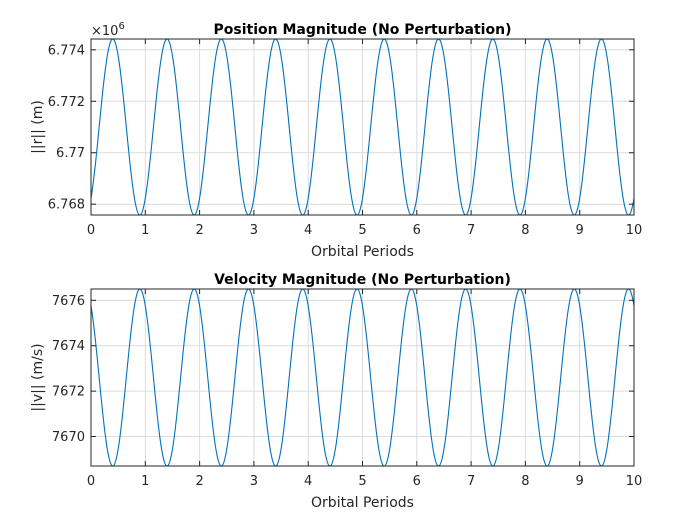 Image resolution: width=700 pixels, height=525 pixels. Describe the element at coordinates (68, 392) in the screenshot. I see `y-tick-label: 7672` at that location.